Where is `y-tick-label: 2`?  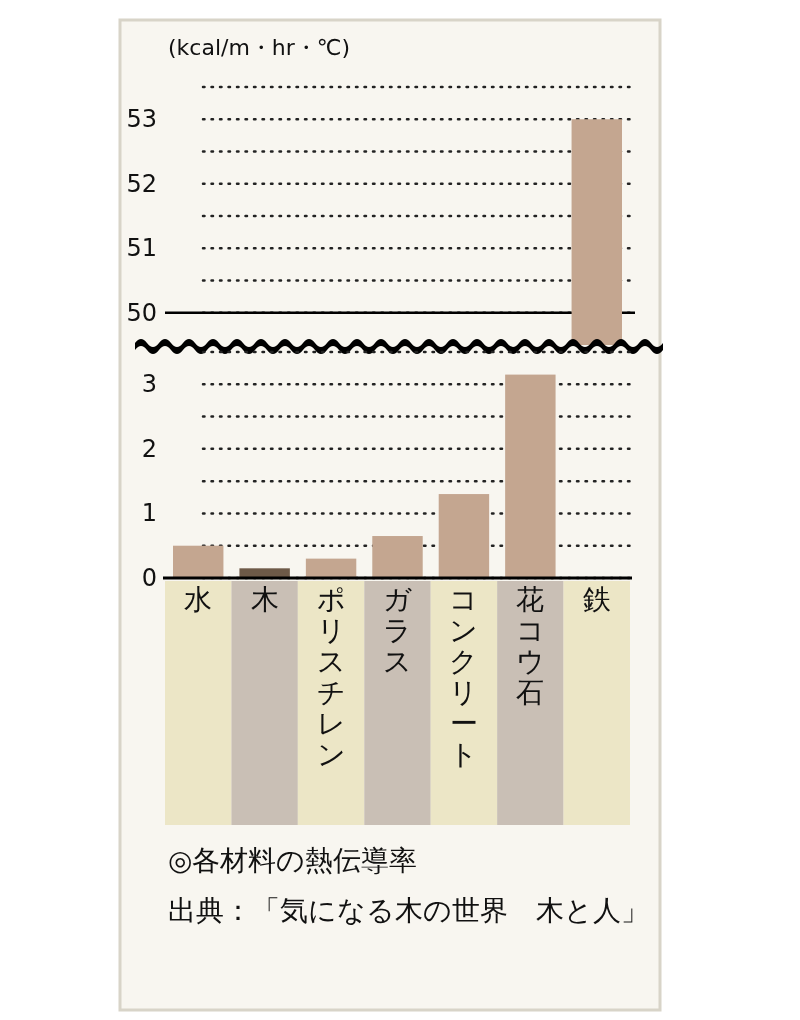 y-tick-label: 2 is located at coordinates (149, 448).